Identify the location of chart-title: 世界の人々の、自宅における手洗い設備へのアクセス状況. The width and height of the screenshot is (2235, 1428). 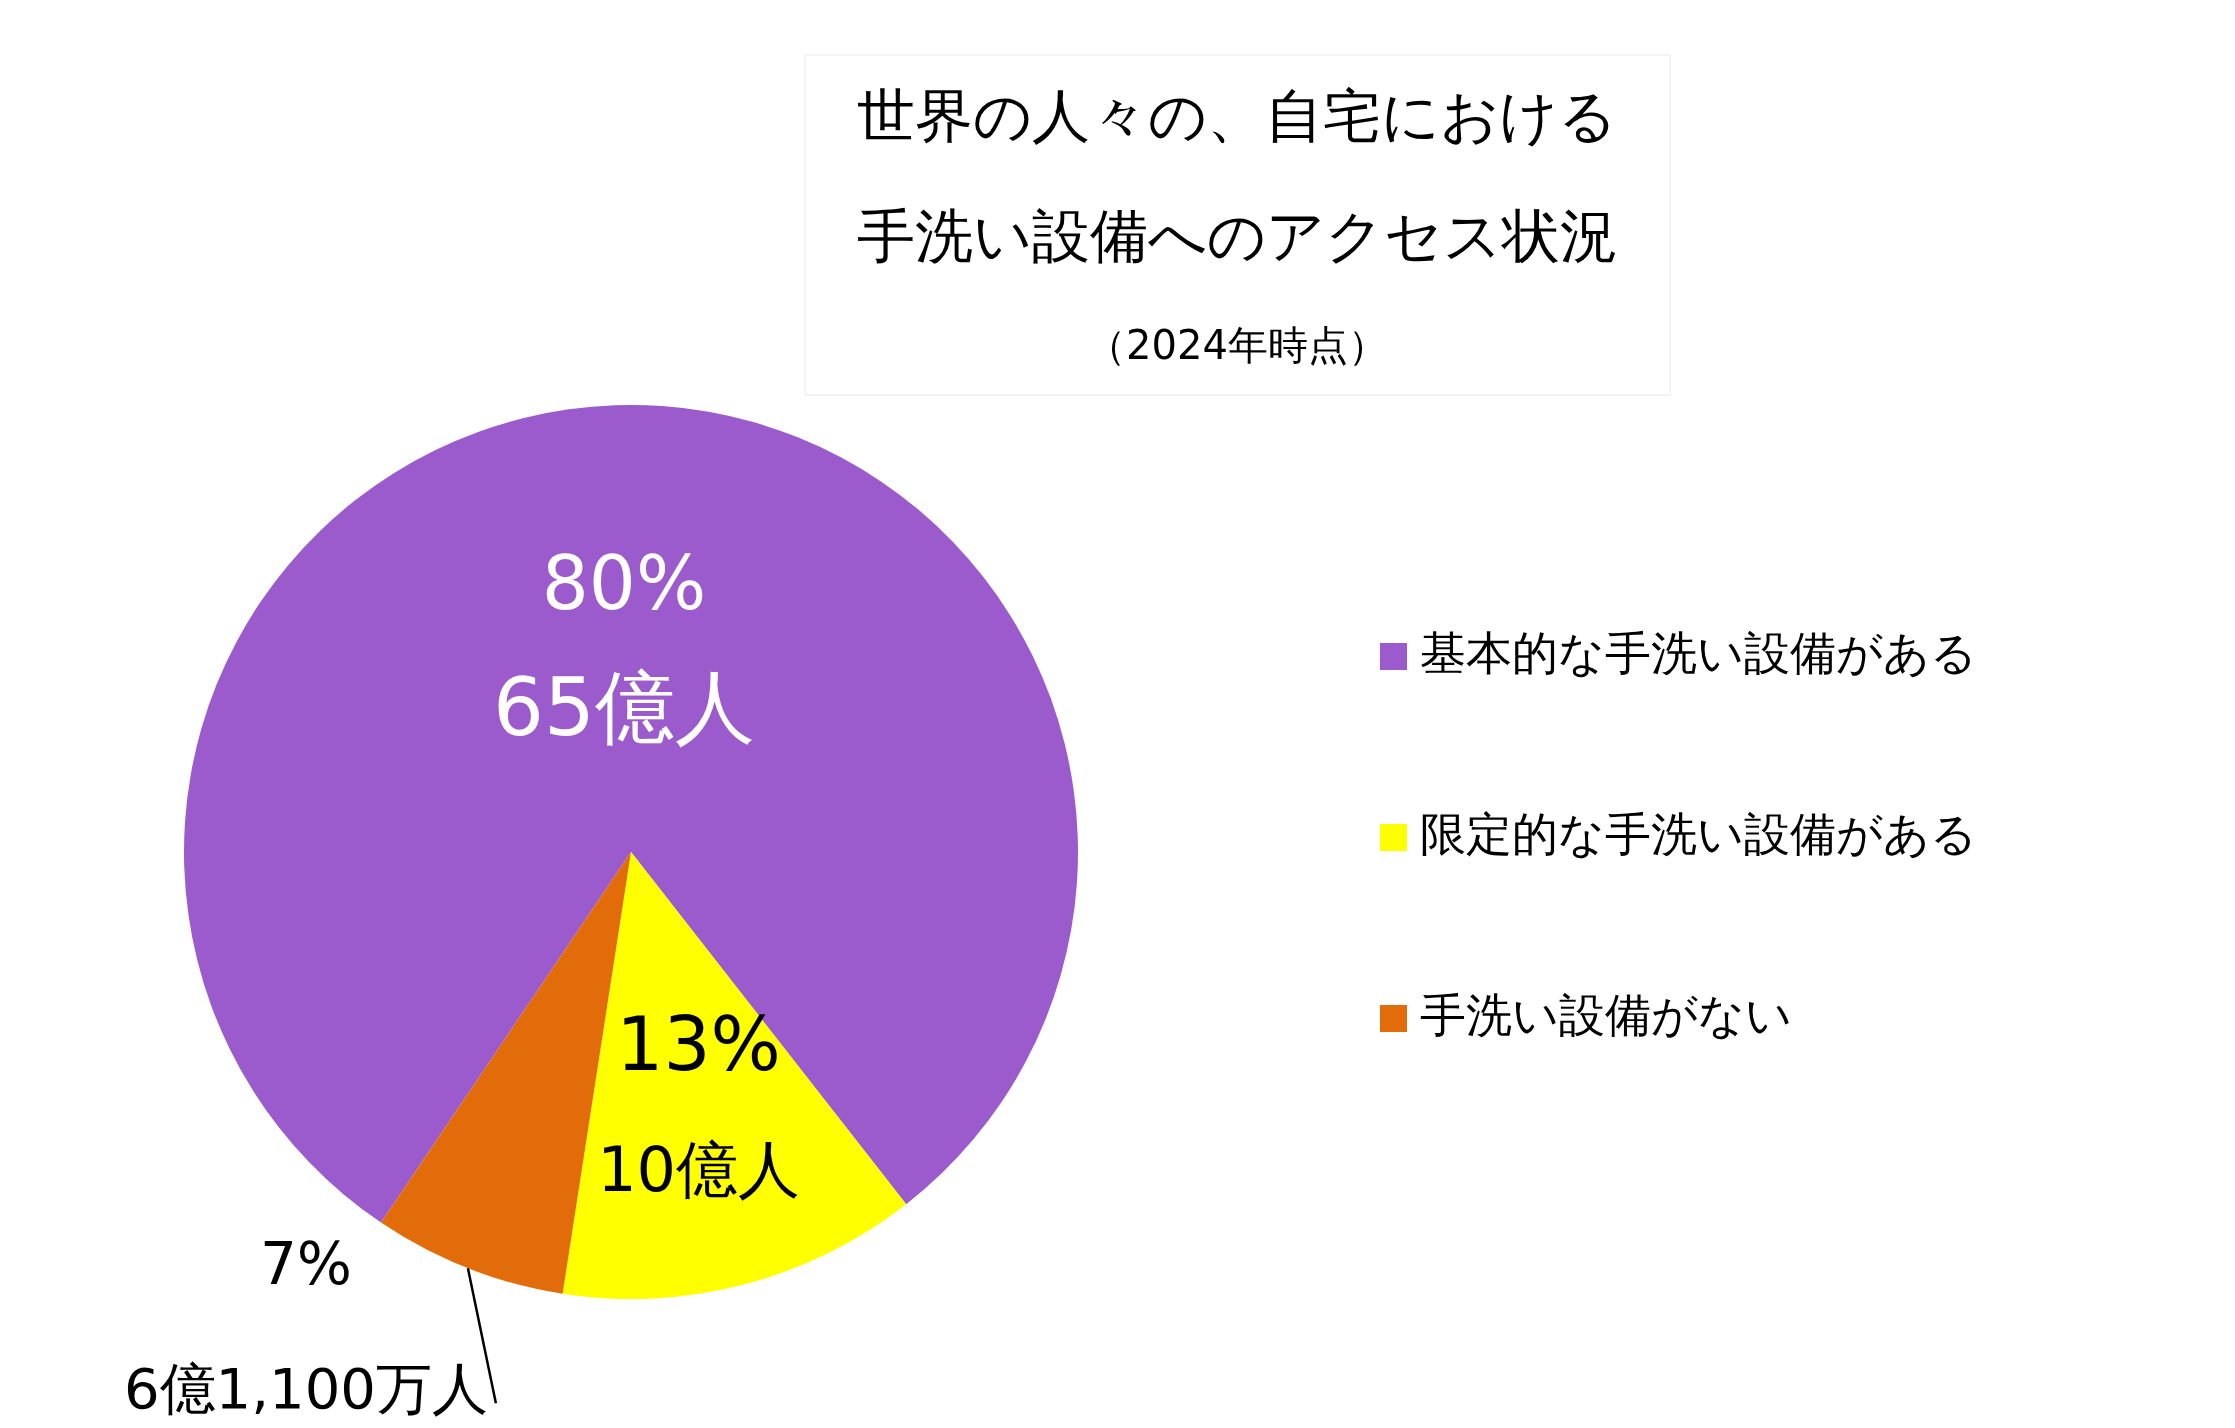
(1237, 176).